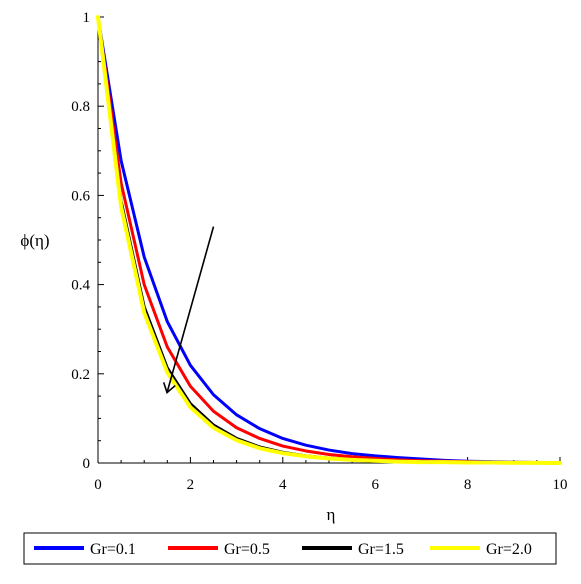 This screenshot has width=581, height=584. Describe the element at coordinates (80, 375) in the screenshot. I see `y-tick-label: 0.2` at that location.